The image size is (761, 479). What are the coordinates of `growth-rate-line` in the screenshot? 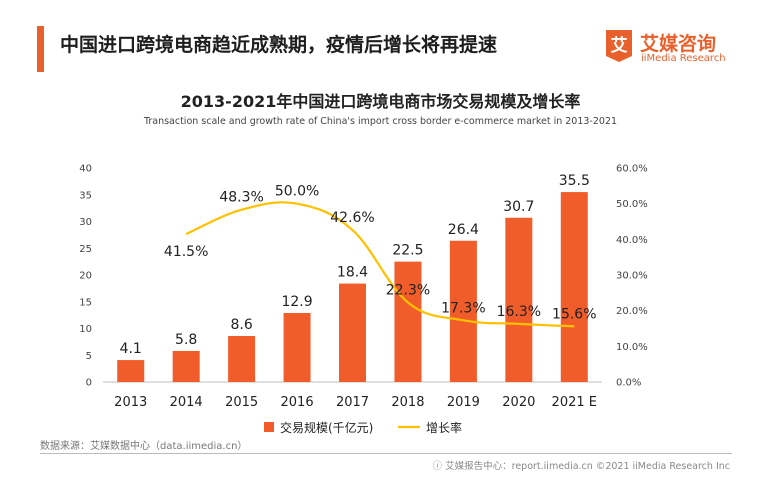 It's located at (380, 264).